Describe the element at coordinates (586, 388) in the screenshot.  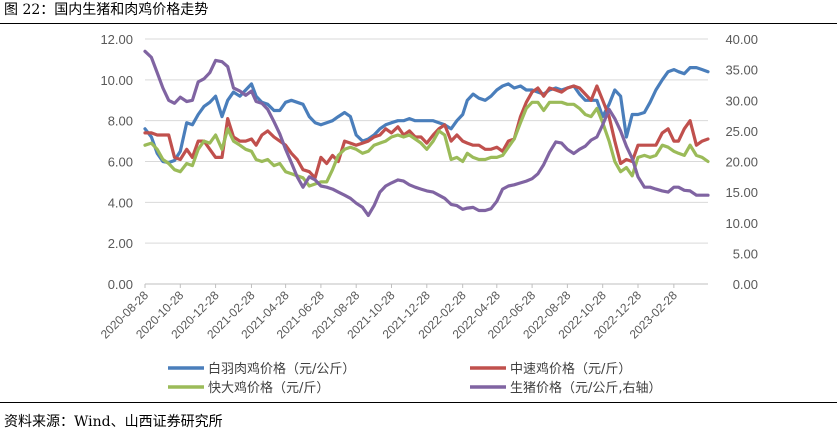
I see `legend-label-4: 生猪价格（元/公斤,右轴）` at that location.